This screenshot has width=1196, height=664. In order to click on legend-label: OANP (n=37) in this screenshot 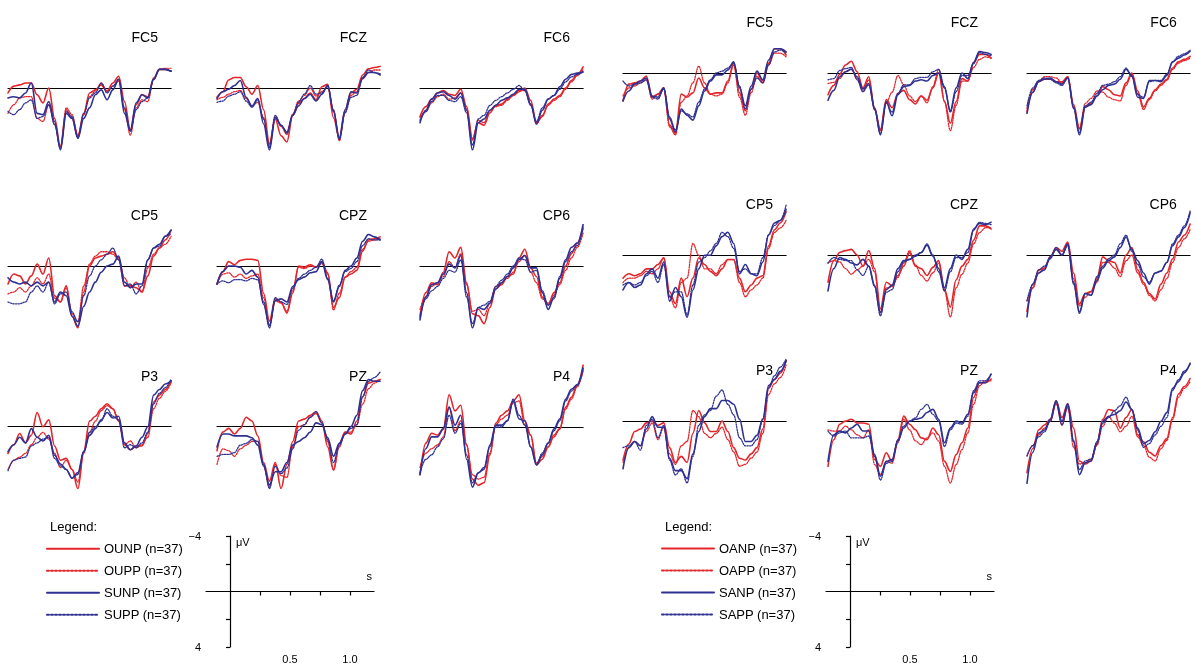, I will do `click(757, 548)`.